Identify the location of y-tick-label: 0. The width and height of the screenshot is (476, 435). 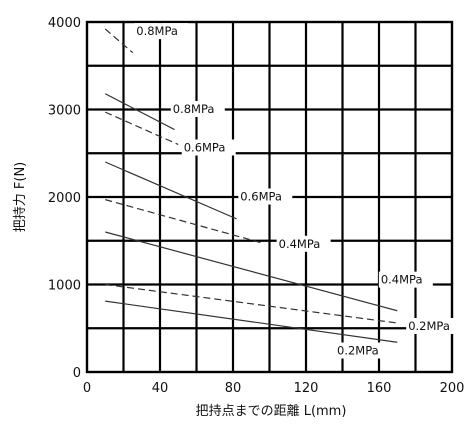
(77, 373).